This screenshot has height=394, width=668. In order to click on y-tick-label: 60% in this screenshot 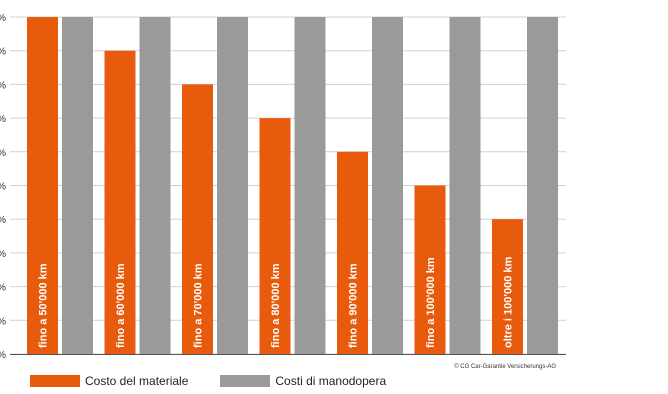, I will do `click(3, 153)`.